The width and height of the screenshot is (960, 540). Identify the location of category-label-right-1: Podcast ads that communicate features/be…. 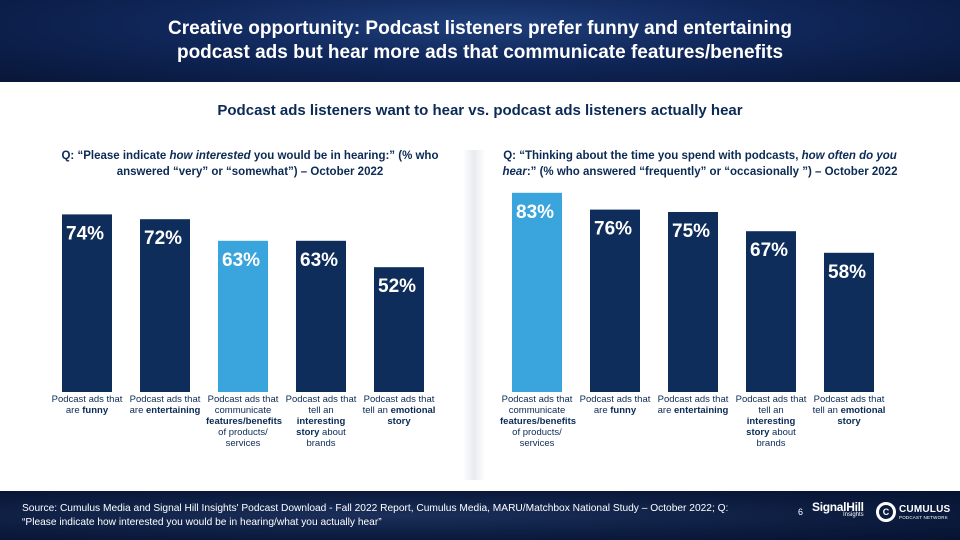
(538, 421).